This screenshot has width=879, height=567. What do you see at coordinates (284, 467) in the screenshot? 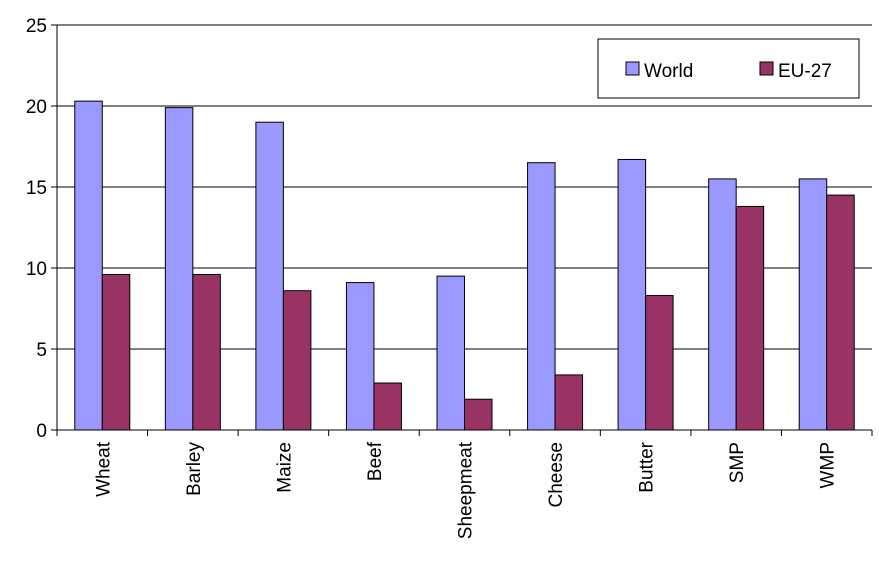
I see `x-category-label: Maize` at bounding box center [284, 467].